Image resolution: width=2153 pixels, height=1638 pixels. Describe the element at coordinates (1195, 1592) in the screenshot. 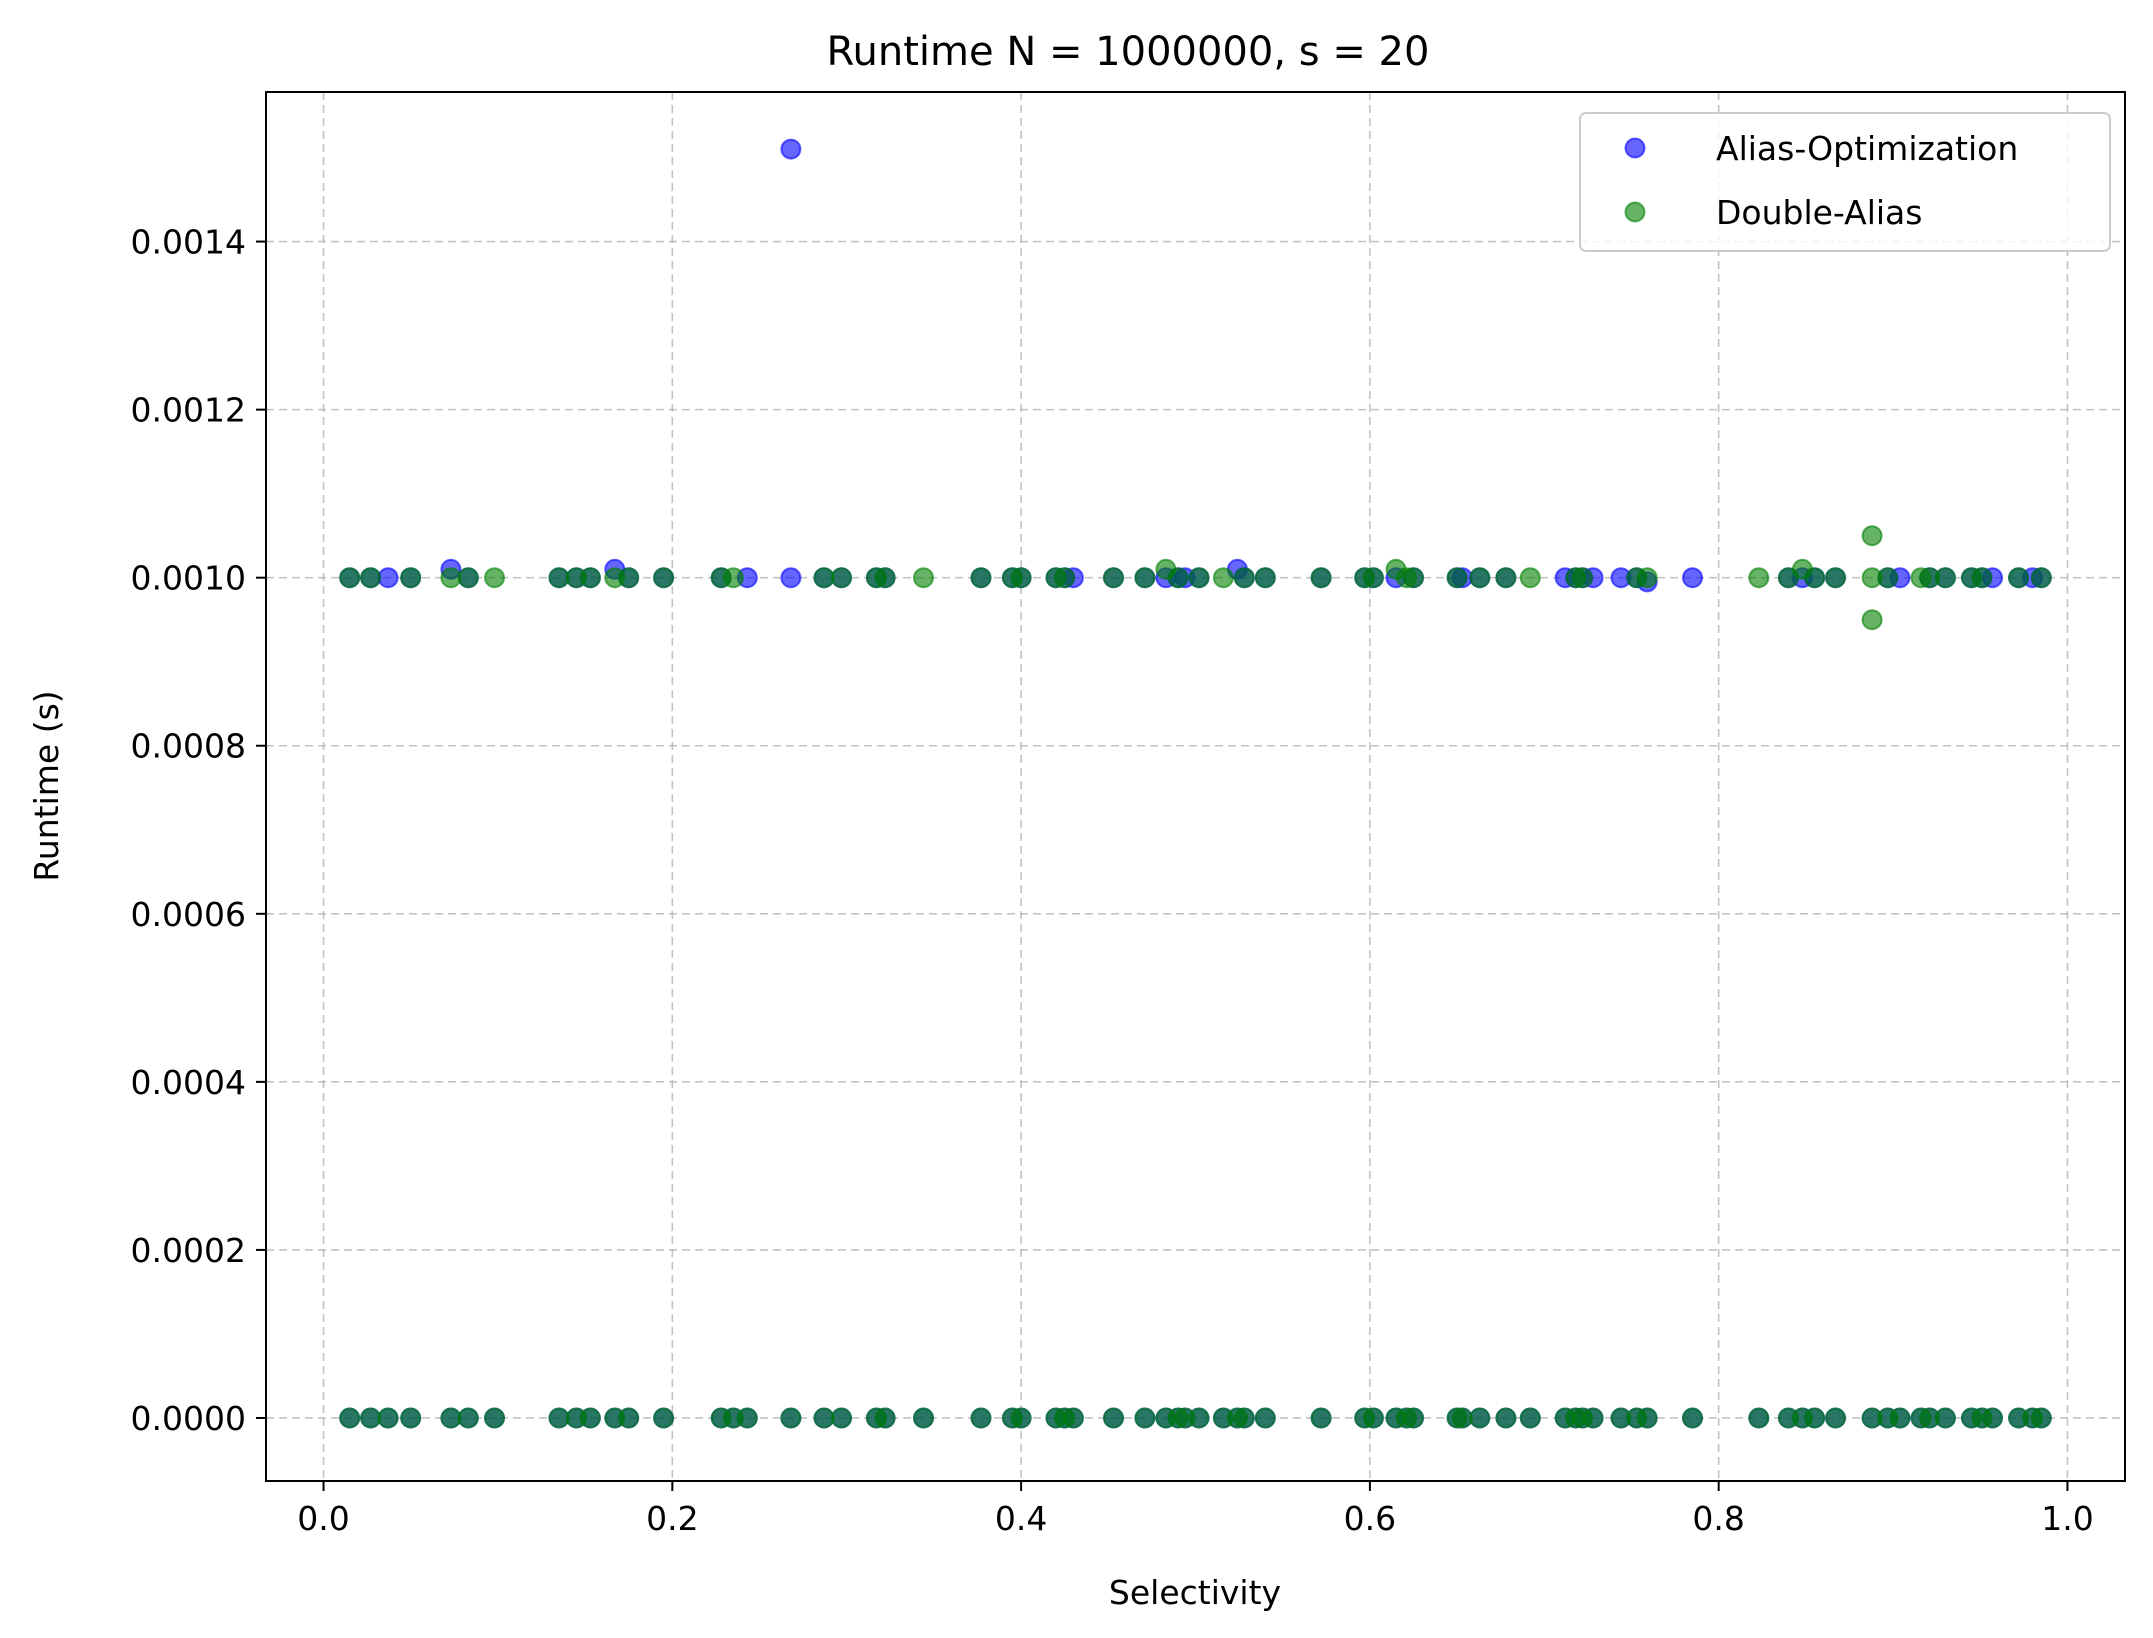

I see `x-axis-label: Selectivity` at that location.